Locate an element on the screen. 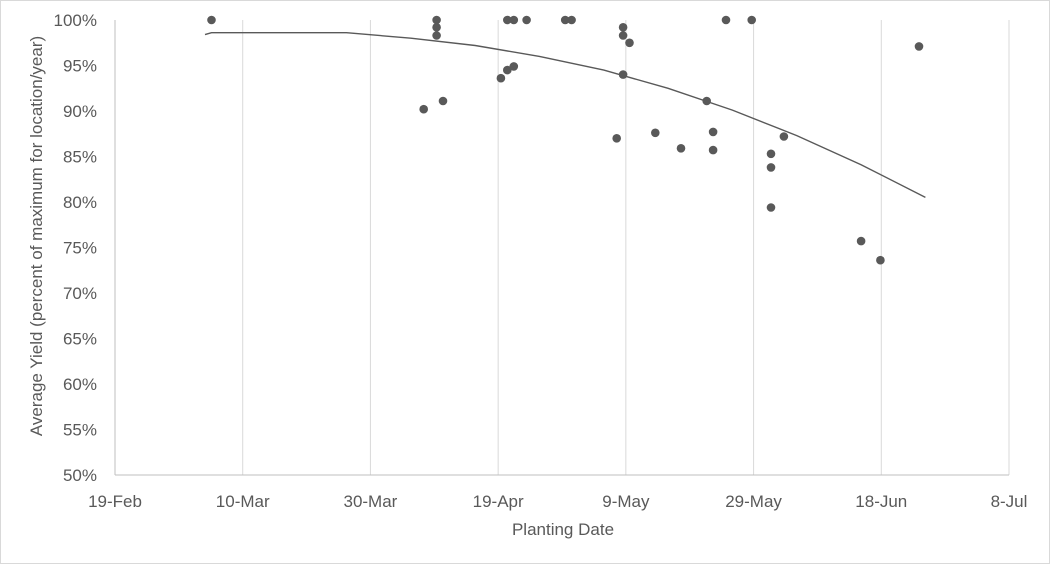 The height and width of the screenshot is (565, 1050). x-tick-label: 18-Jun is located at coordinates (881, 501).